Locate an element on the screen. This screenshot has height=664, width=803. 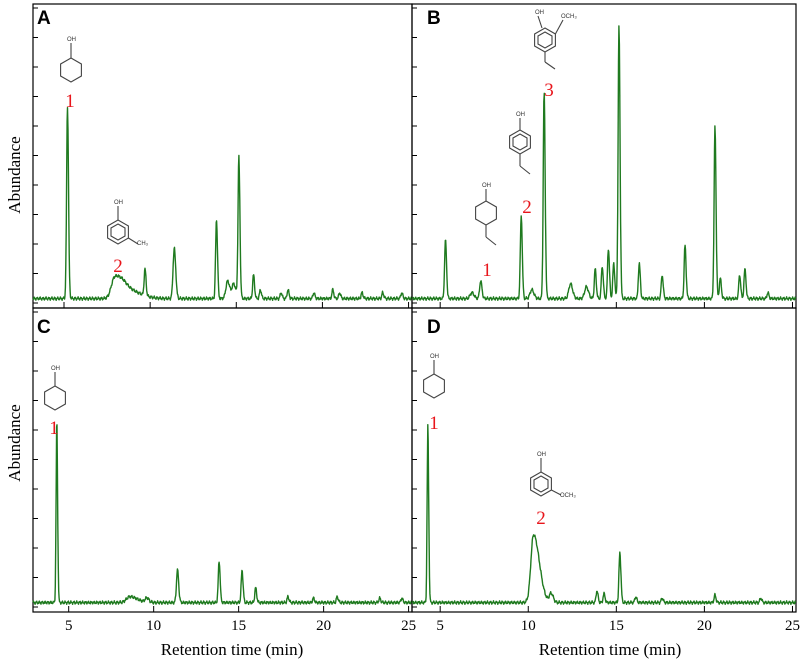
y-axis-title-bottom: Abundance is located at coordinates (14, 442).